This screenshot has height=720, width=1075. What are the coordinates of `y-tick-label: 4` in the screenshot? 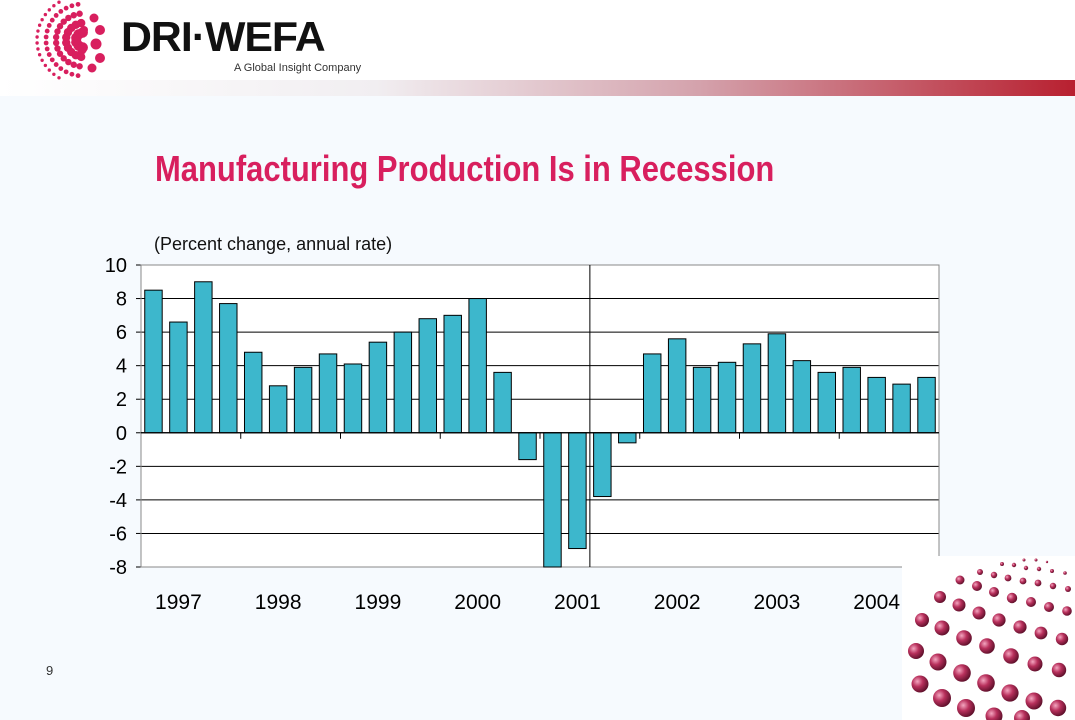 It's located at (121, 367).